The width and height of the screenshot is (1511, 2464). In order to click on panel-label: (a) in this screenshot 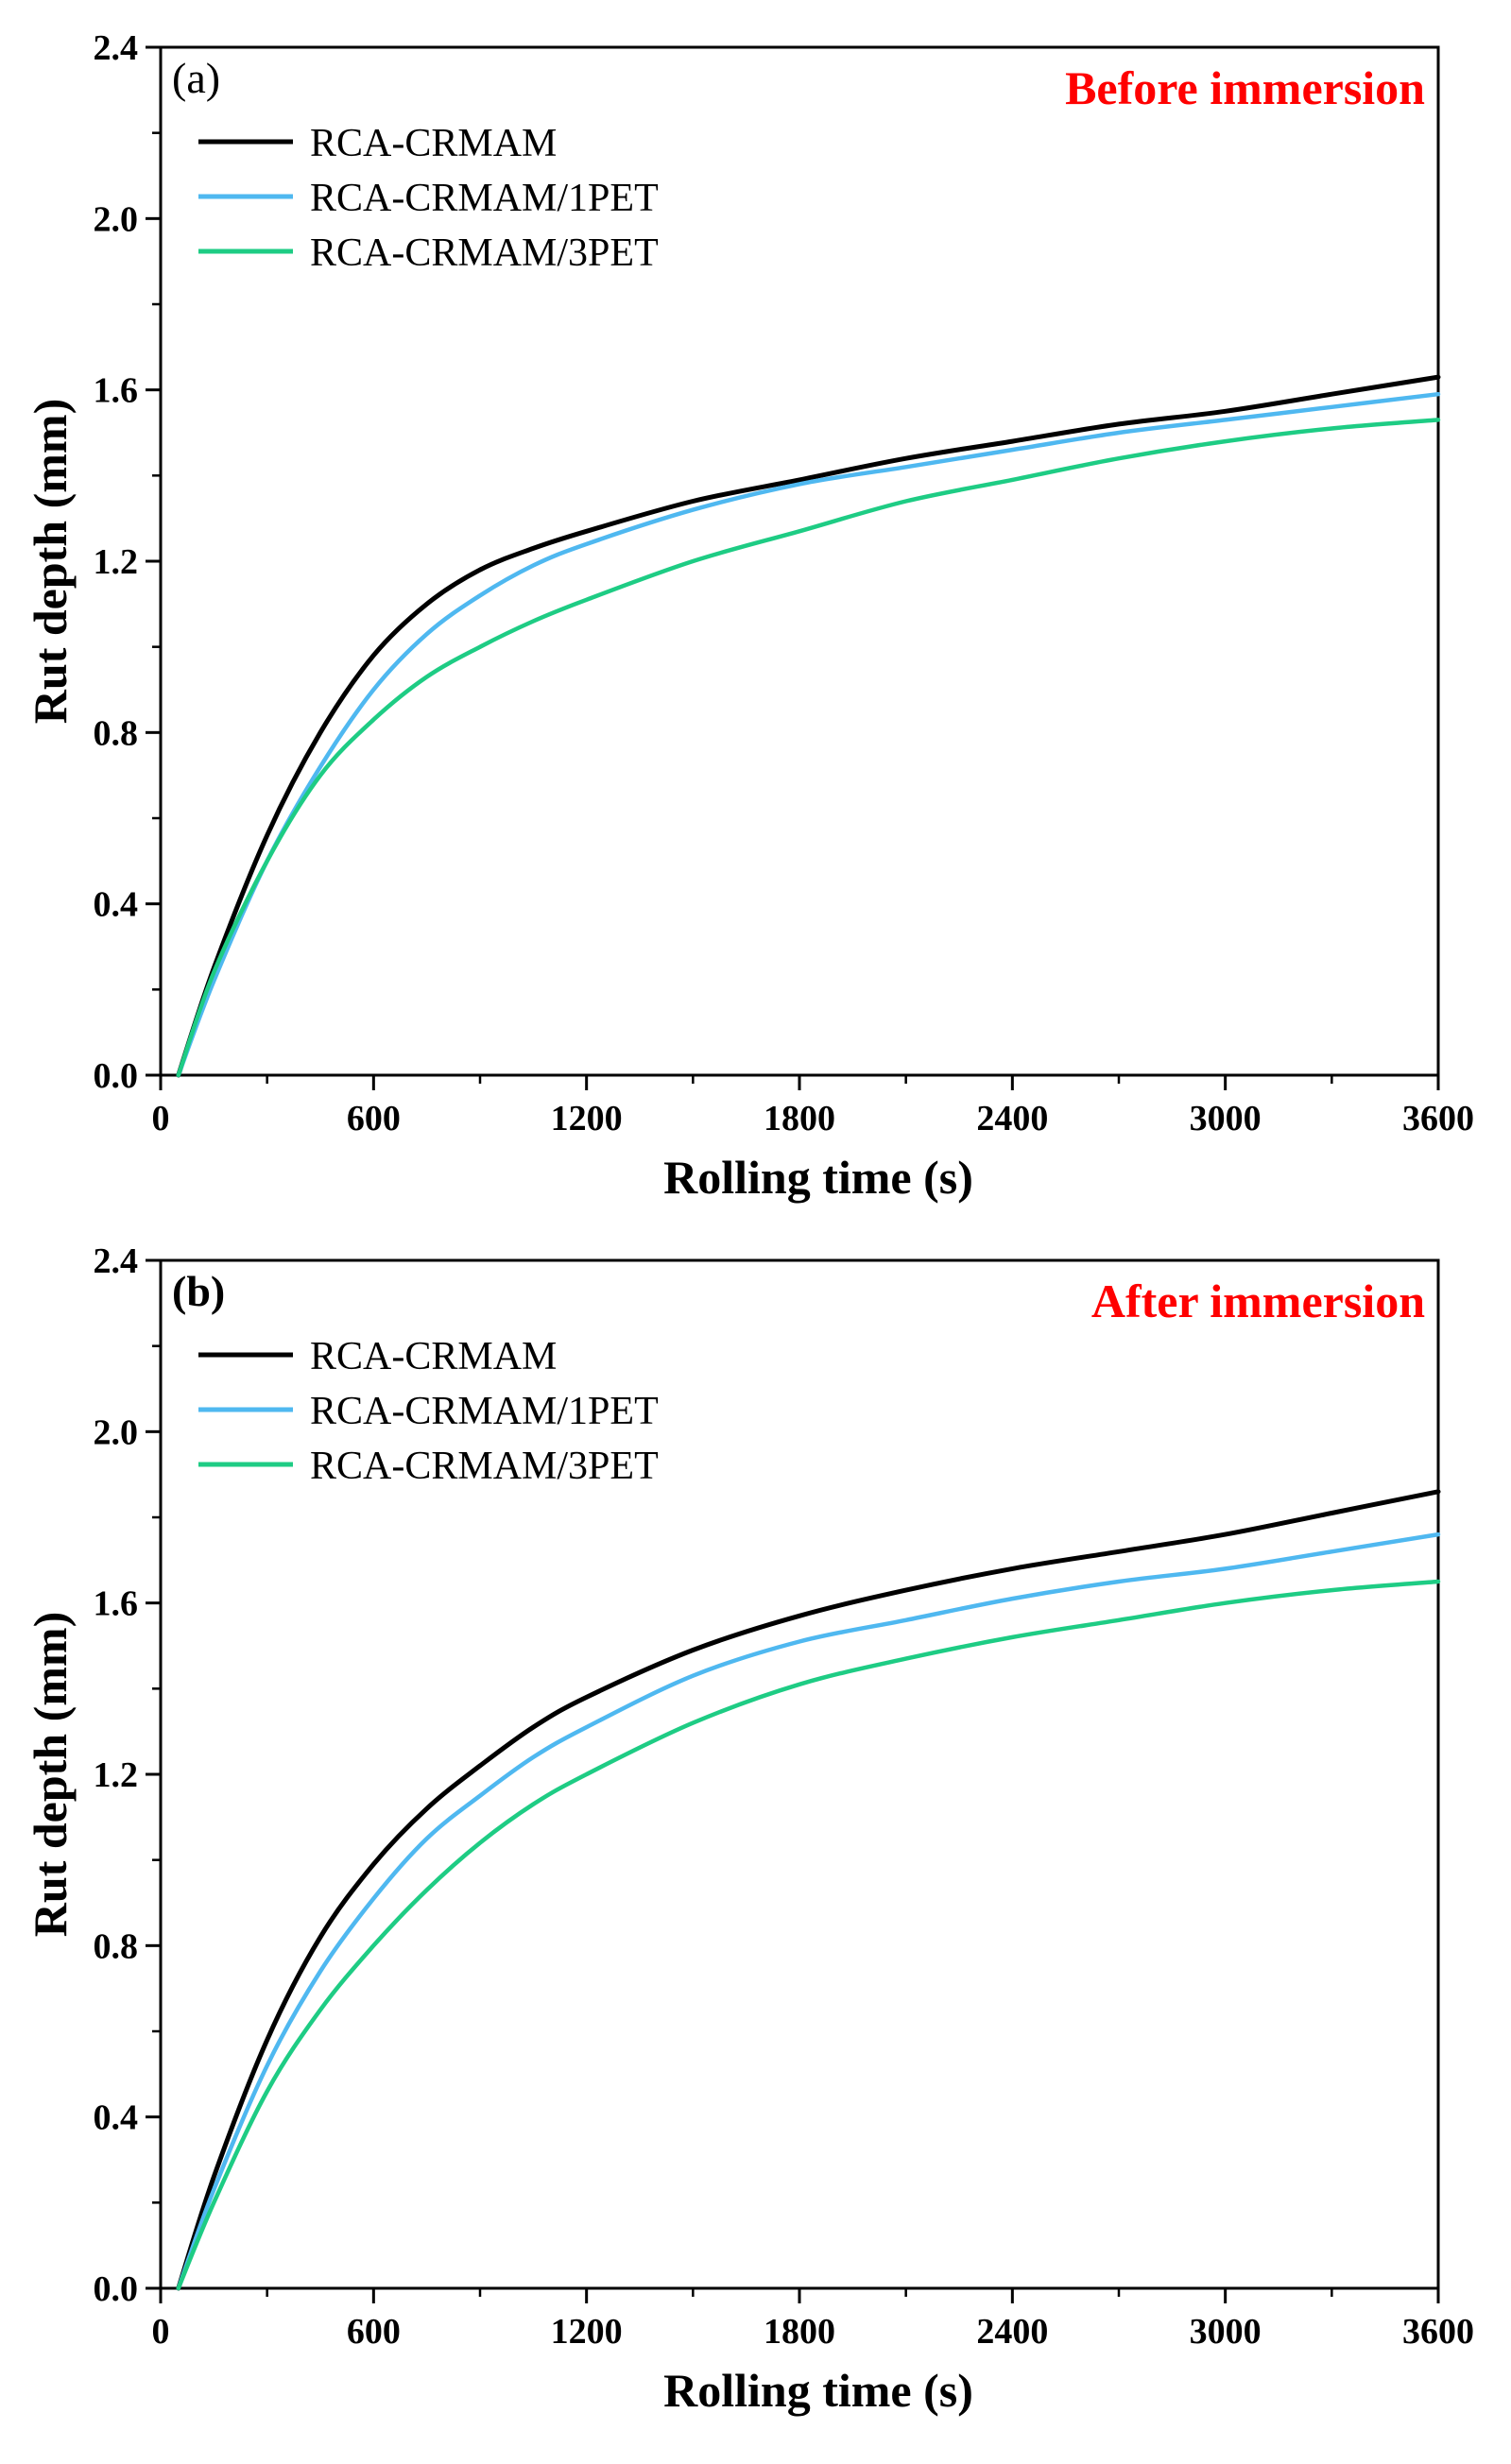, I will do `click(196, 78)`.